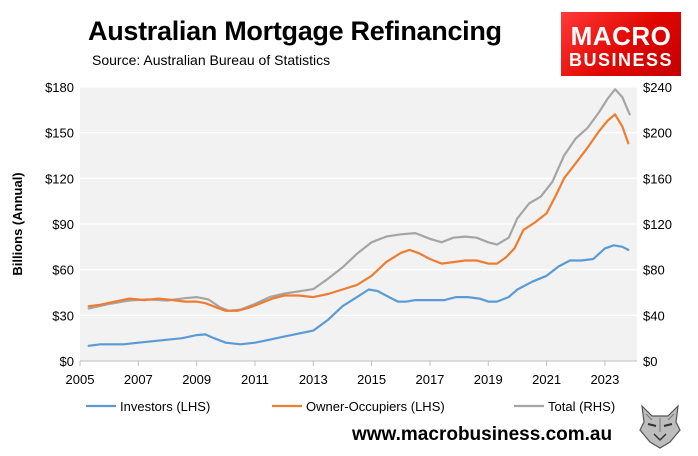 This screenshot has height=456, width=698. What do you see at coordinates (657, 178) in the screenshot?
I see `y-tick-label-right: $160` at bounding box center [657, 178].